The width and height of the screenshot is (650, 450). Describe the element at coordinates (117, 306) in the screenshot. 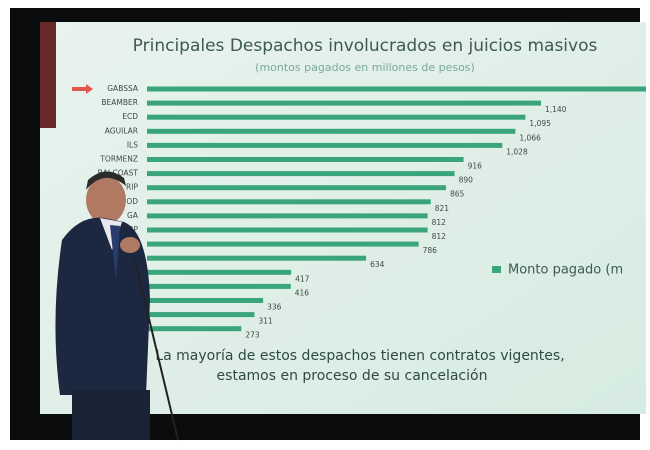

I see `speaker` at that location.